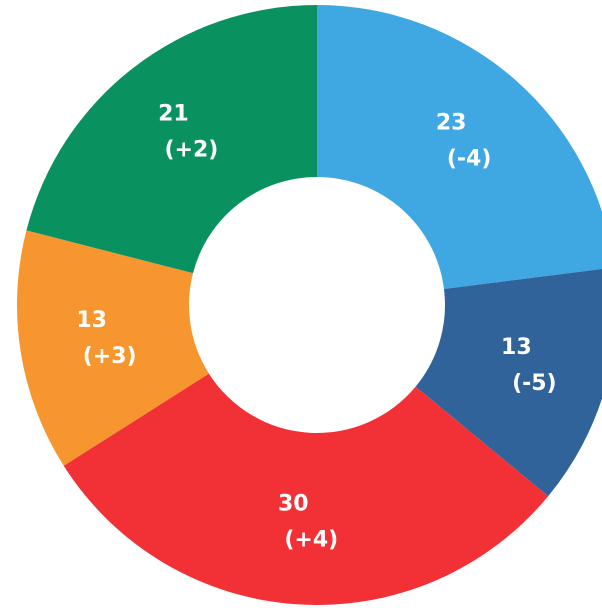  I want to click on change-label: (-5), so click(534, 383).